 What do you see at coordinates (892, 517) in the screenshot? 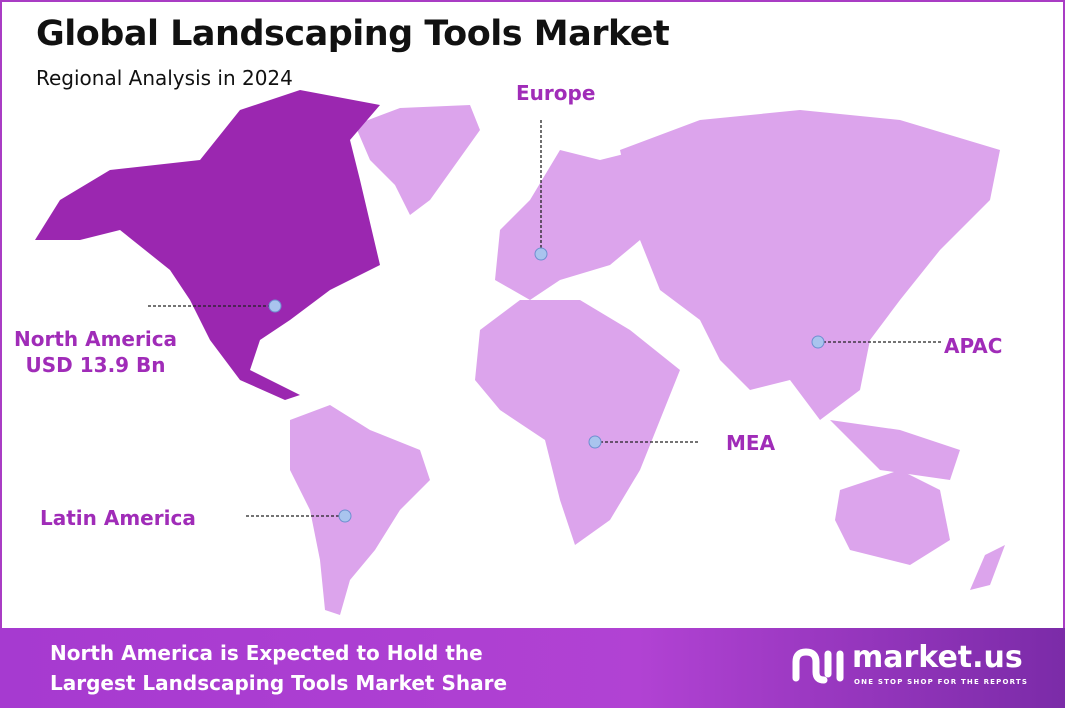
I see `australia` at bounding box center [892, 517].